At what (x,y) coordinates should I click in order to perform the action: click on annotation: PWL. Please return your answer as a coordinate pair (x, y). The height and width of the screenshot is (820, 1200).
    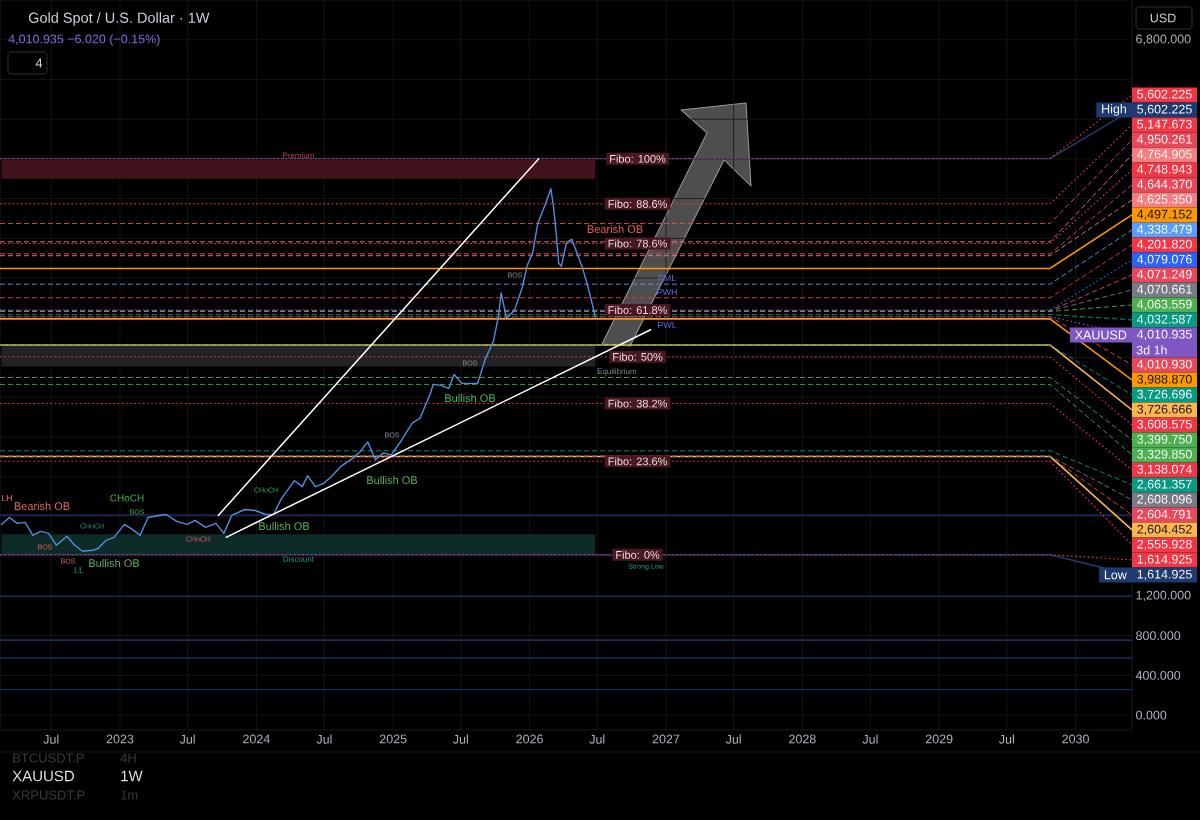
    Looking at the image, I should click on (667, 325).